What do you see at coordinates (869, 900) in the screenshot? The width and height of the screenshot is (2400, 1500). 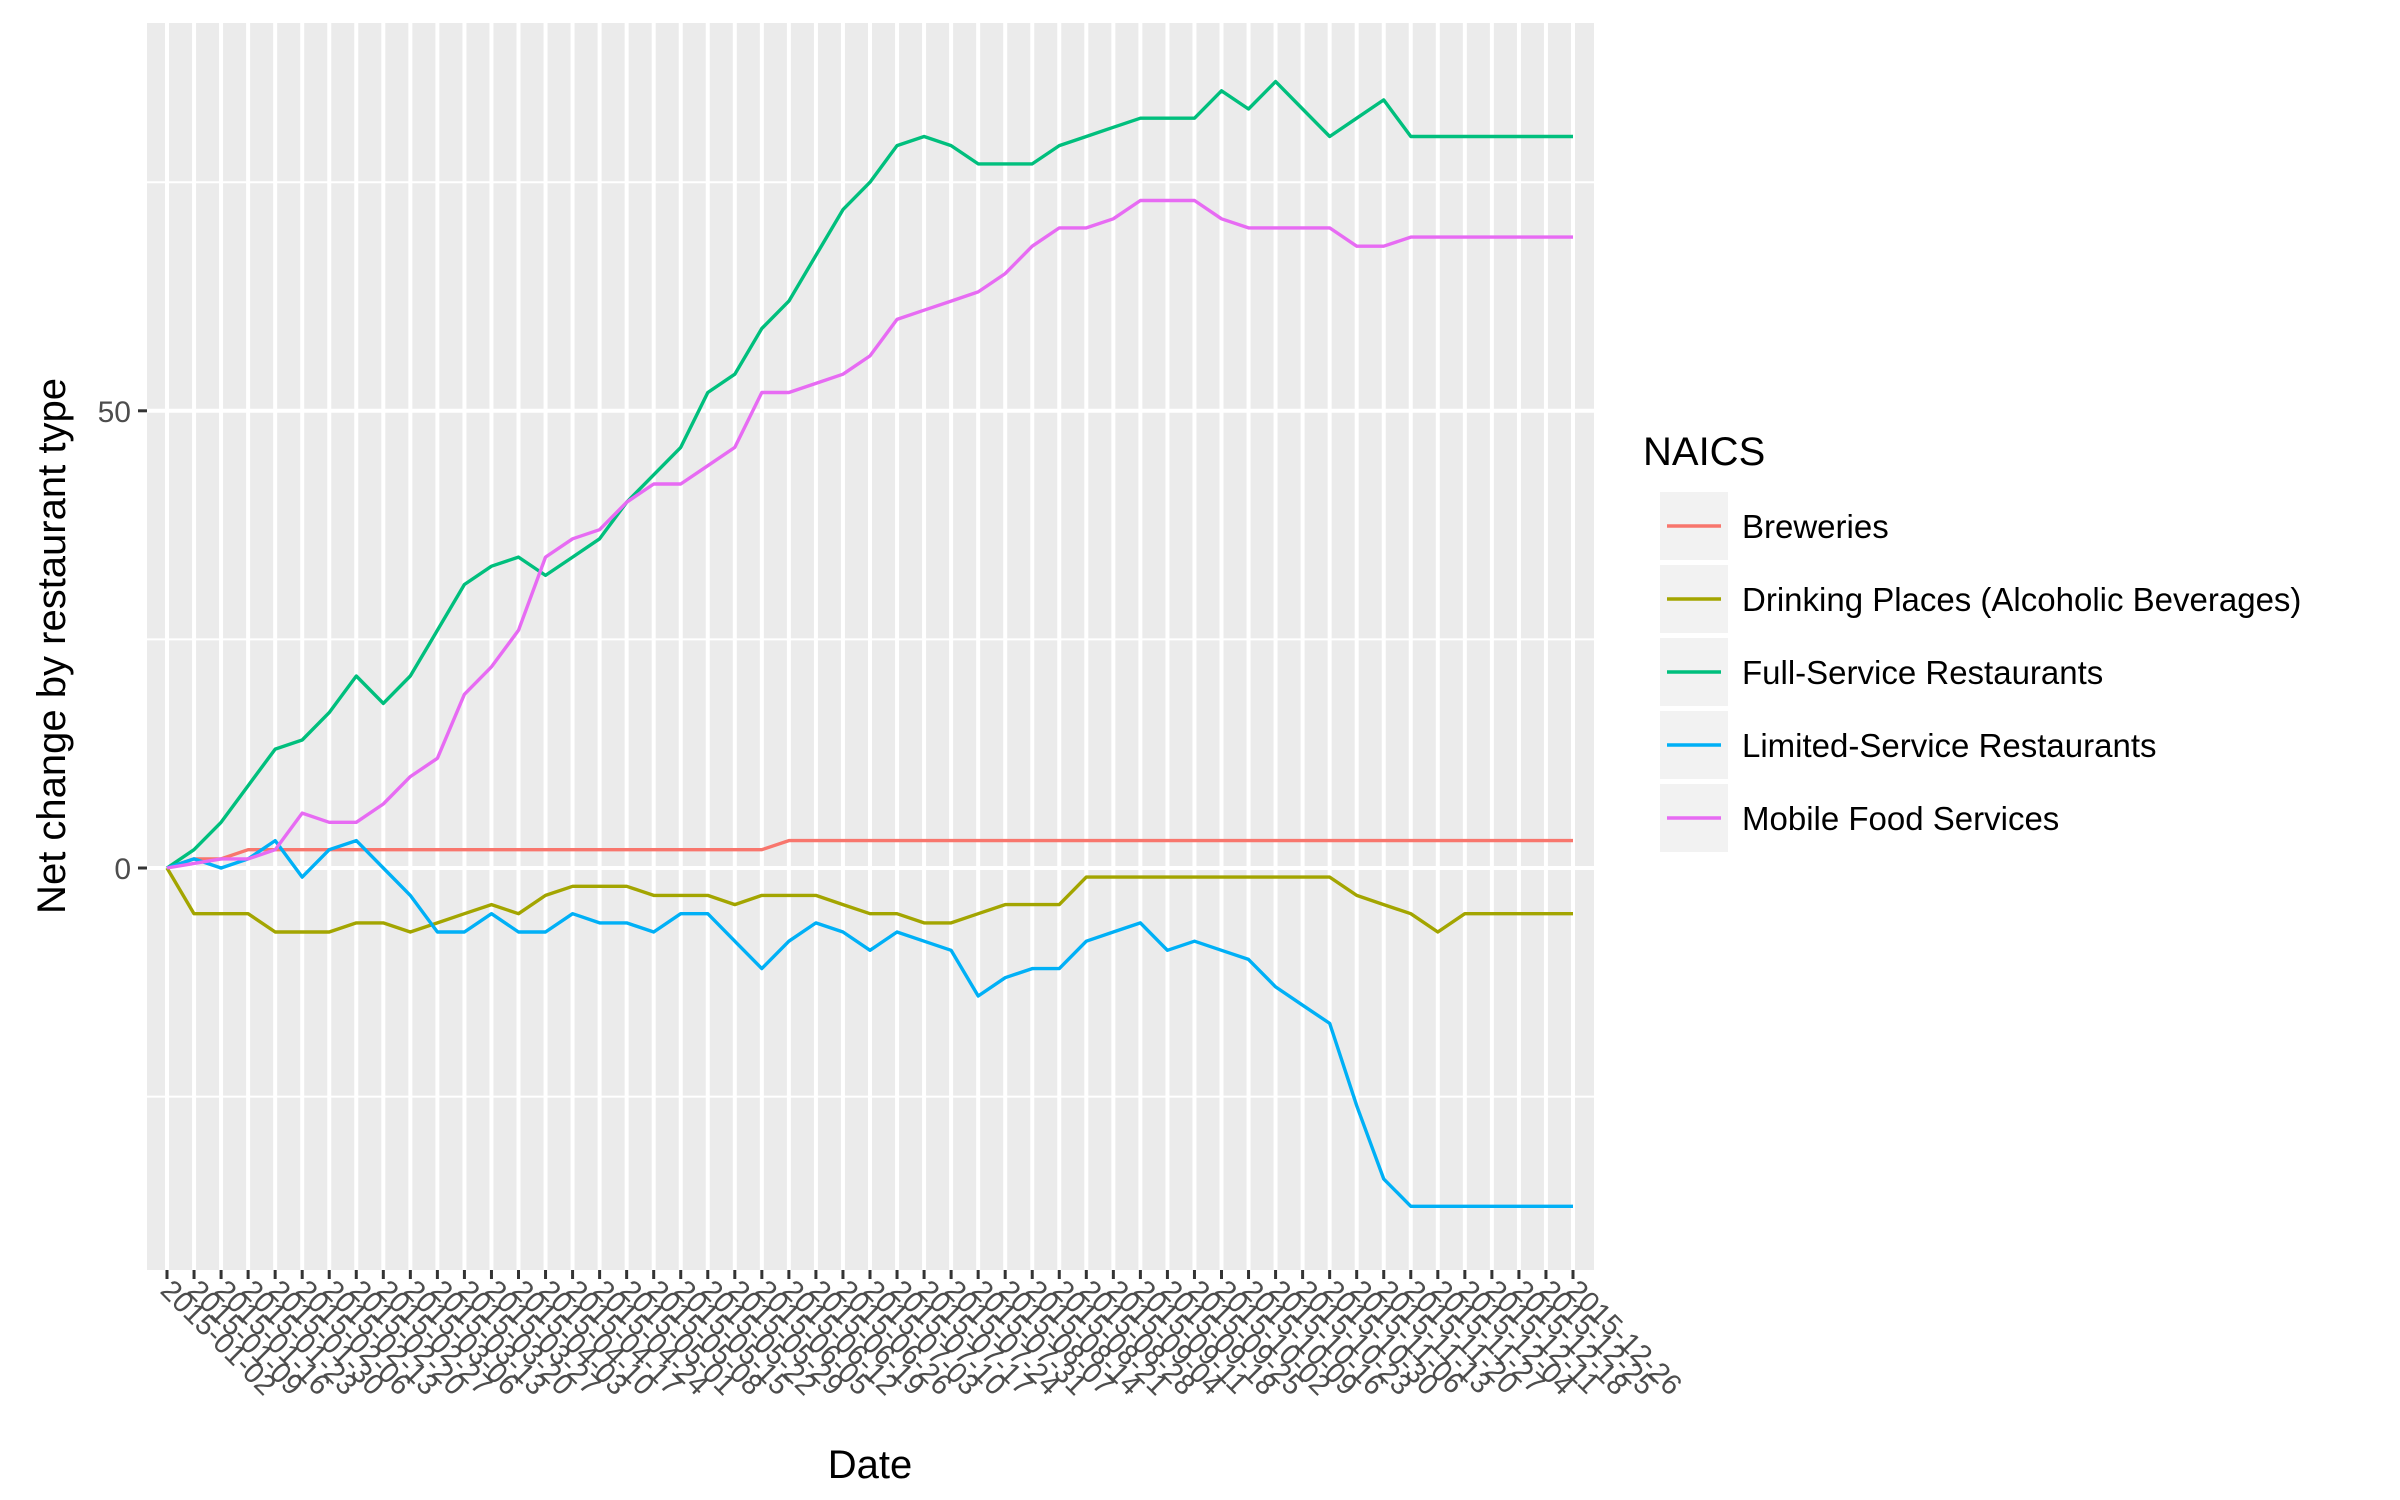 I see `series-line-drinking-places-alcoholic-beverages-` at bounding box center [869, 900].